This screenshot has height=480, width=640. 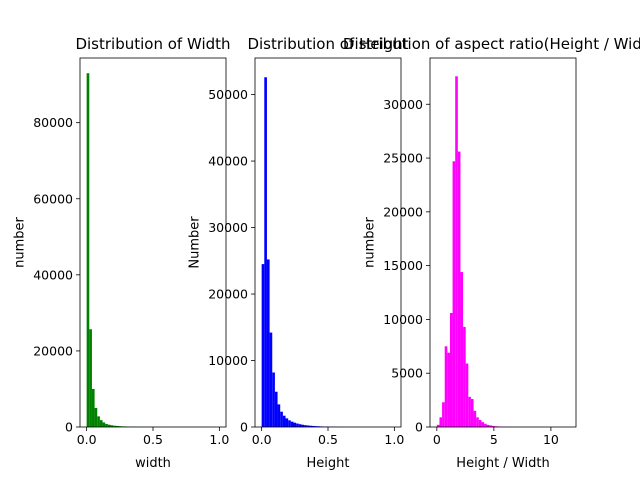 I want to click on y-ticks-height: 0 10000 20000 30000 40000 50000, so click(x=231, y=261).